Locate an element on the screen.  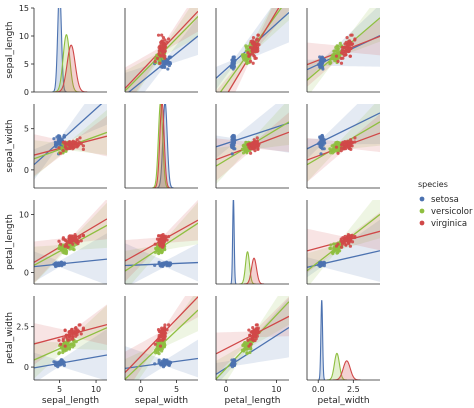
panel-sepal_width-vs-petal_length is located at coordinates (252, 146).